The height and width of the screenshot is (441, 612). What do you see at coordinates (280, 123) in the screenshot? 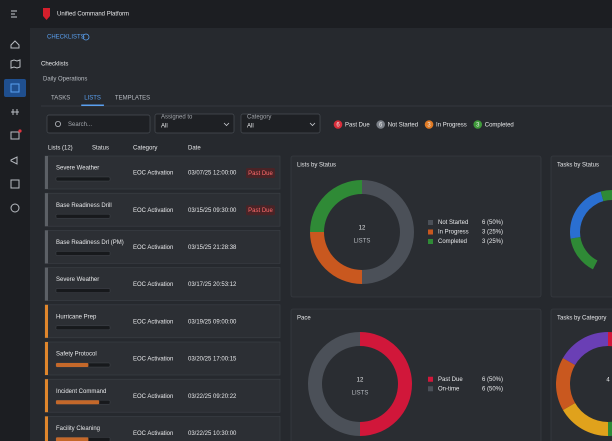
I see `category-dropdown` at bounding box center [280, 123].